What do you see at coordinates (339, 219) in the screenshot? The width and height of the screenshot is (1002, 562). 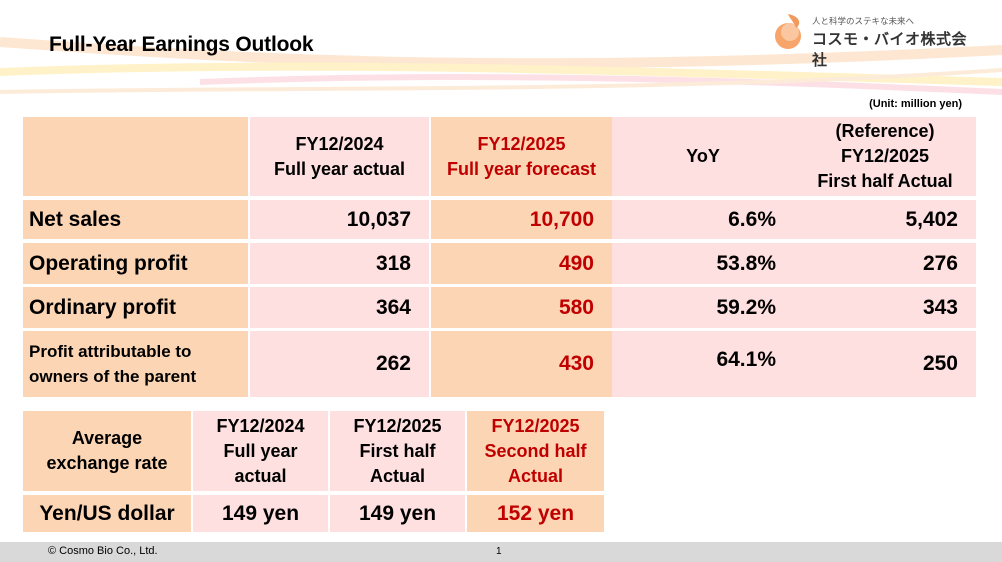 I see `net-sales-fy2024: 10,037` at bounding box center [339, 219].